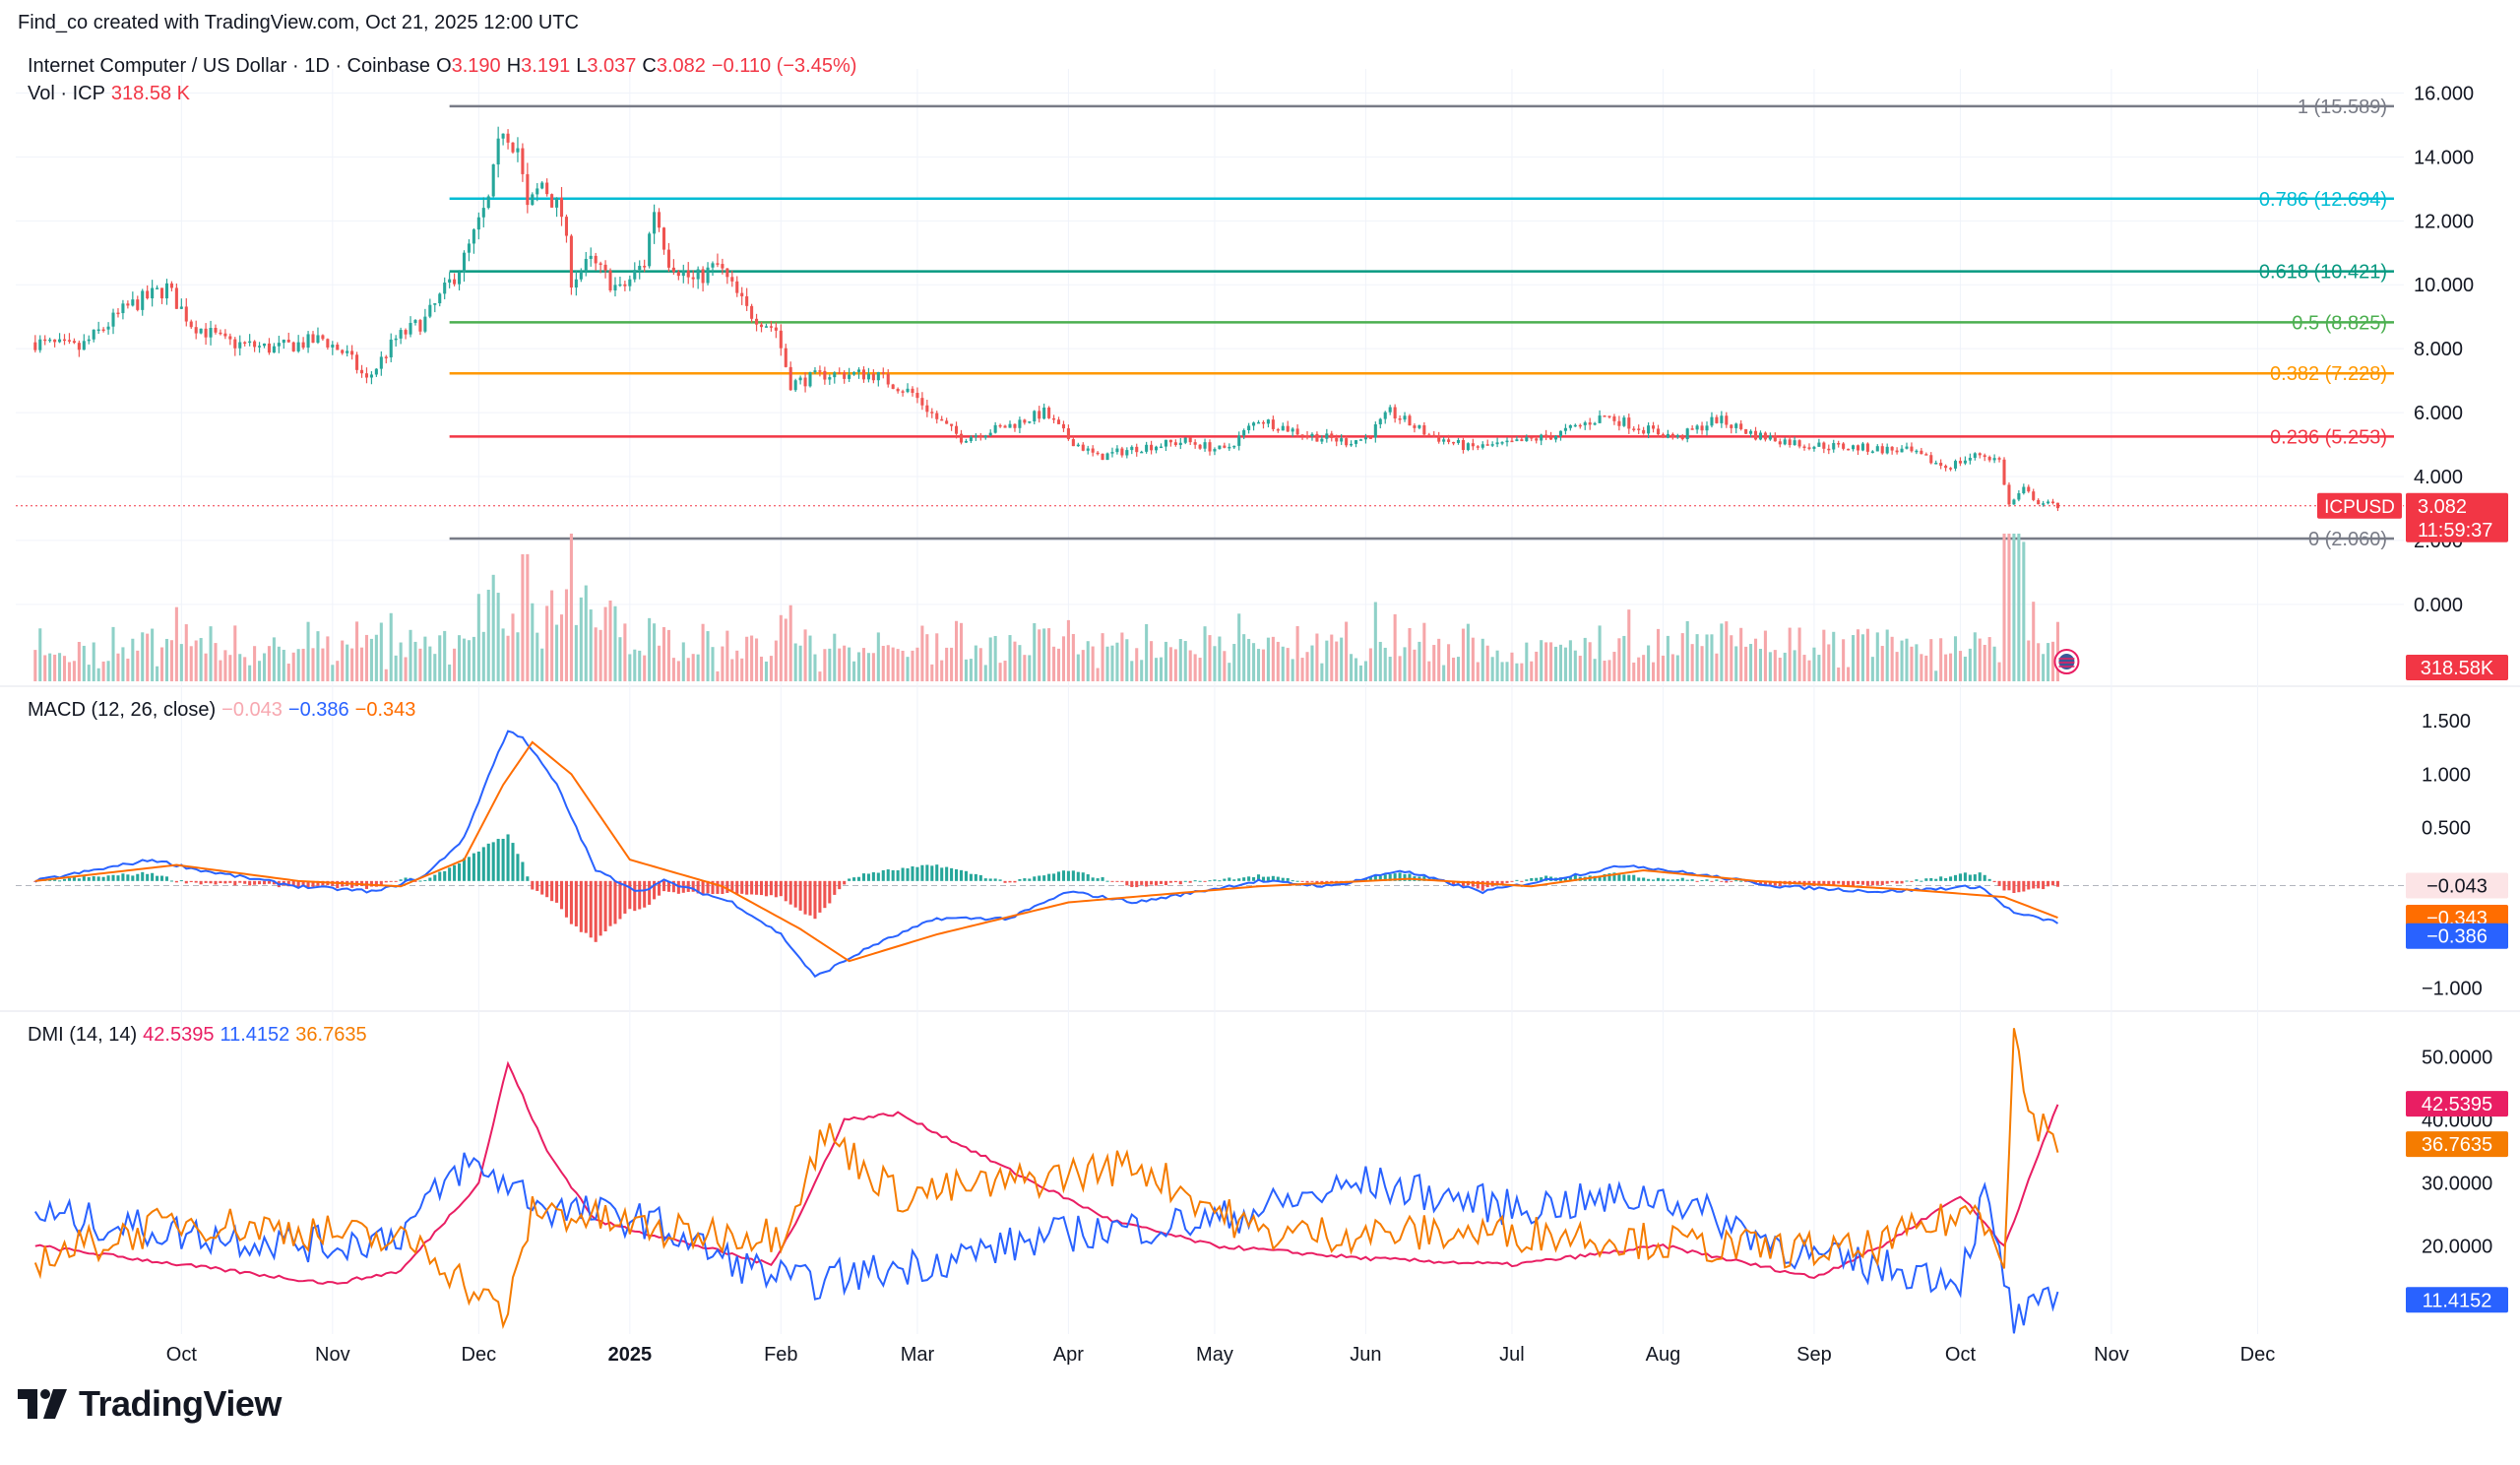 The width and height of the screenshot is (2520, 1465). I want to click on last-price-badge-bg, so click(2457, 517).